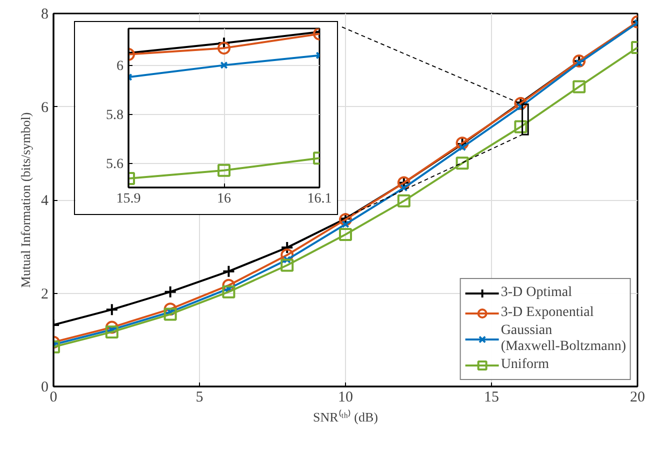  What do you see at coordinates (44, 294) in the screenshot?
I see `y-tick-label: 2` at bounding box center [44, 294].